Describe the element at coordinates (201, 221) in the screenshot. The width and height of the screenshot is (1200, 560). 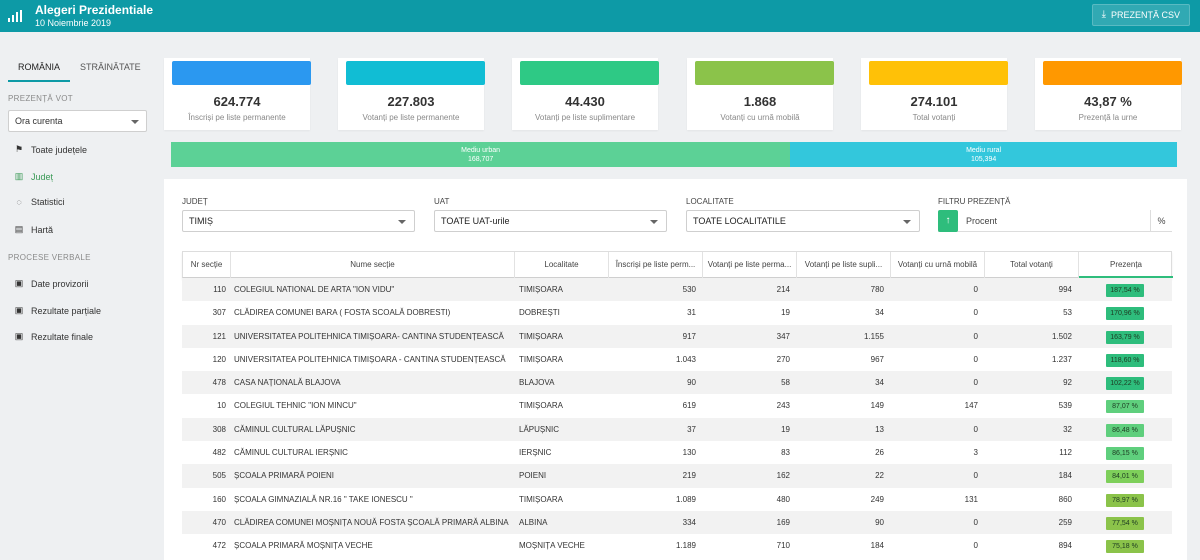
I see `judet-select-value: TIMIȘ` at that location.